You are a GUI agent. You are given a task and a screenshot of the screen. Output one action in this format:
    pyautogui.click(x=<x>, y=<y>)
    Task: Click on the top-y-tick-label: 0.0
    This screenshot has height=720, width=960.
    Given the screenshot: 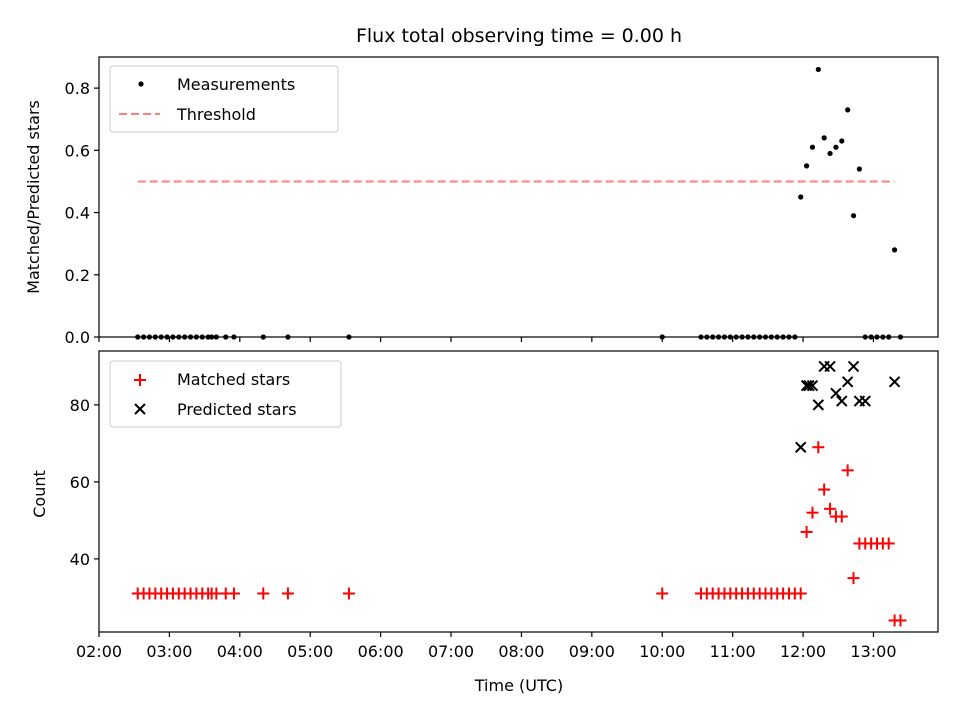 What is the action you would take?
    pyautogui.click(x=77, y=337)
    